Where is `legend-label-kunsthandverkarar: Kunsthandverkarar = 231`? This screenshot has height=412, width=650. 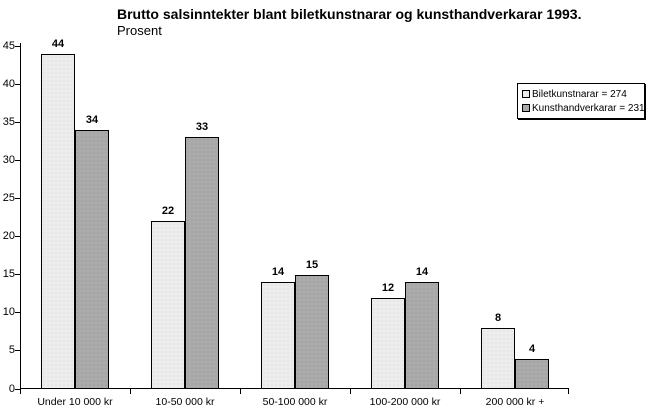
legend-label-kunsthandverkarar: Kunsthandverkarar = 231 is located at coordinates (588, 108).